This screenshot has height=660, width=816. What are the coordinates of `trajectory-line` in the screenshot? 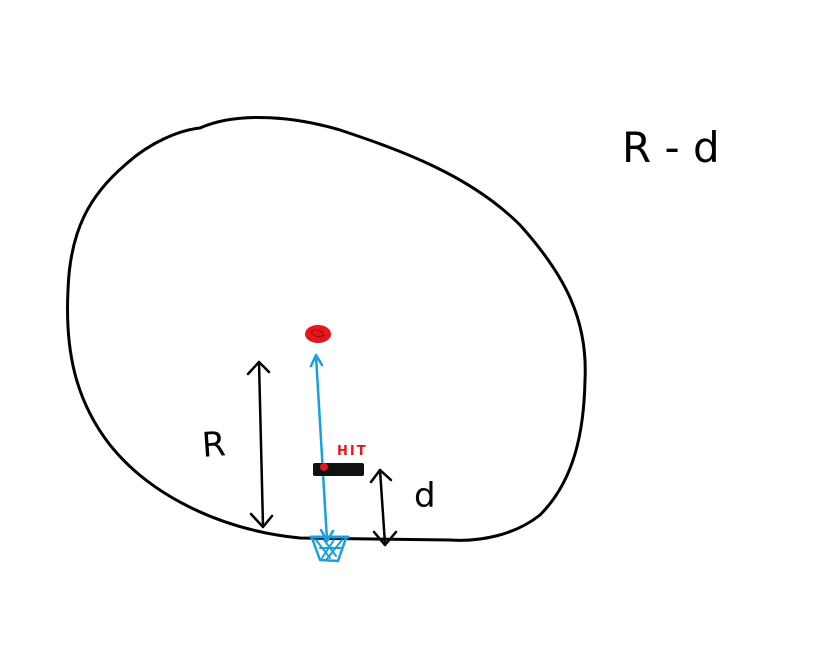 It's located at (322, 448).